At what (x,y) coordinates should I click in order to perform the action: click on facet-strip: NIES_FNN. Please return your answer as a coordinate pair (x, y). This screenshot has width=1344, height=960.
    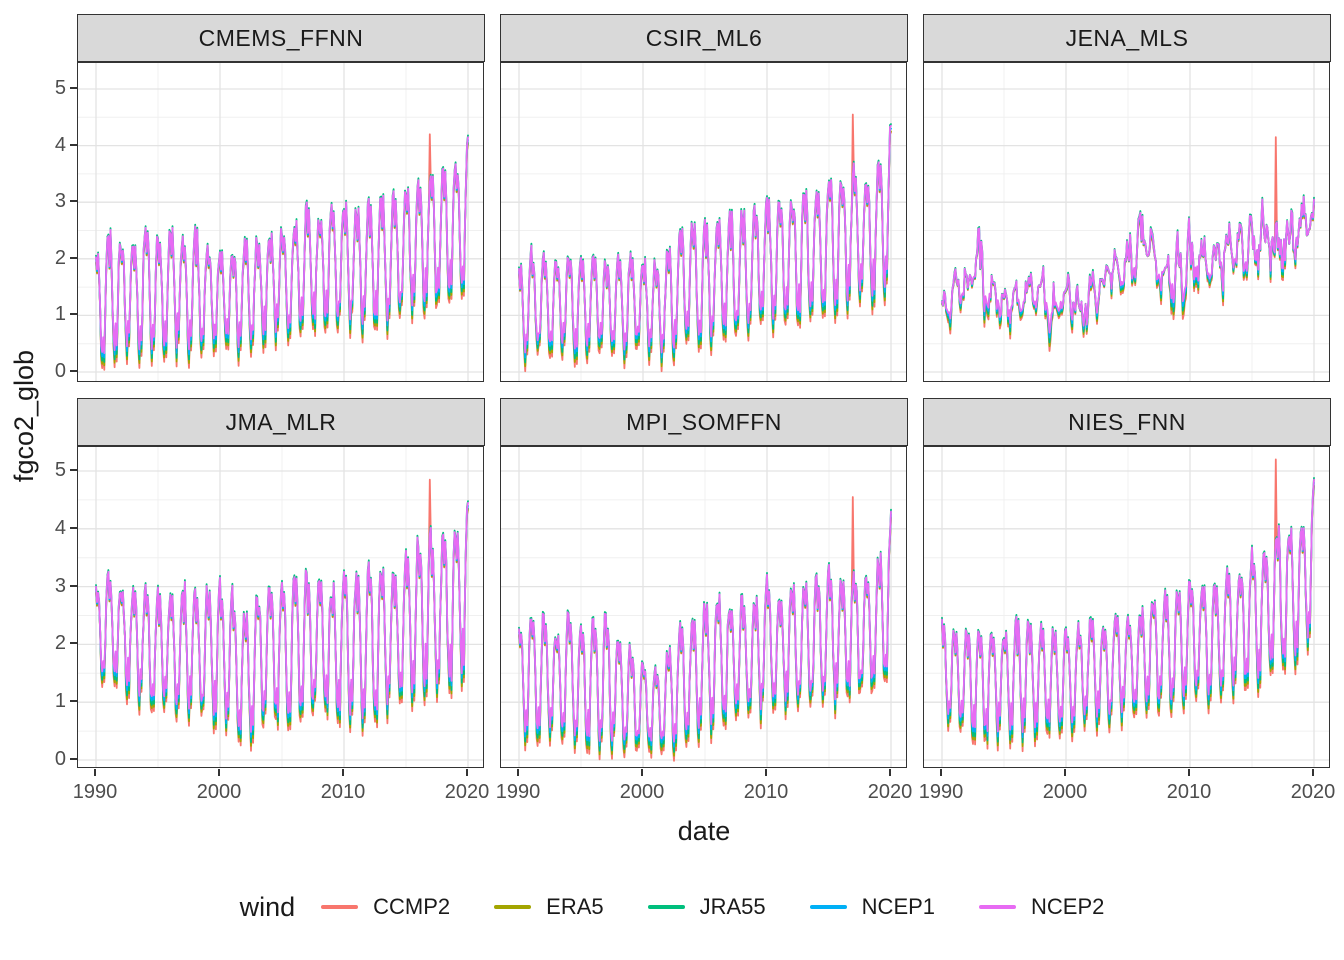
    Looking at the image, I should click on (1127, 422).